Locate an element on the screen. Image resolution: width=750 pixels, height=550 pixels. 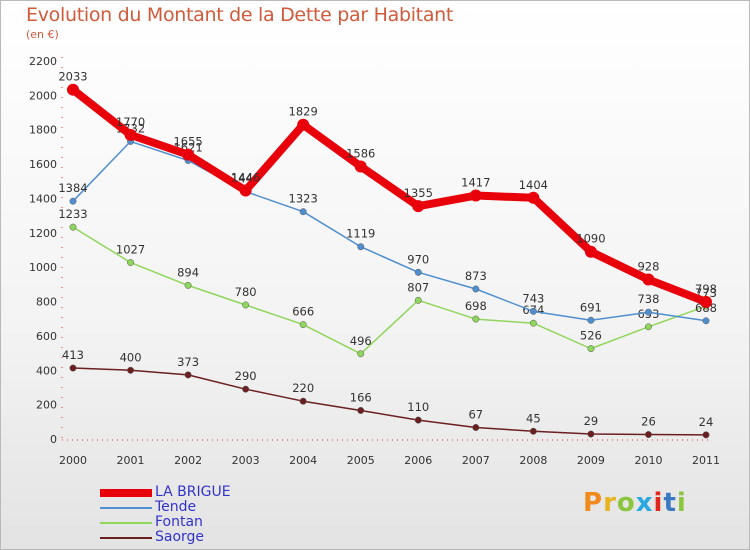
data-label-la-brigue: 1829 is located at coordinates (303, 112).